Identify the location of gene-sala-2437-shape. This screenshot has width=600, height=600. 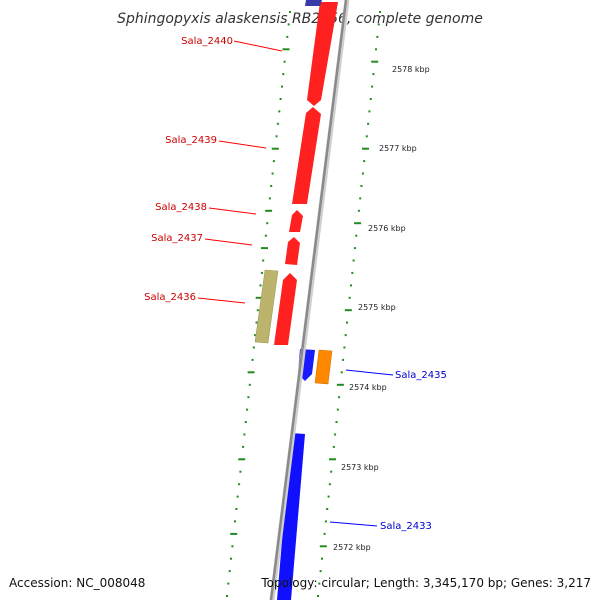
(292, 251).